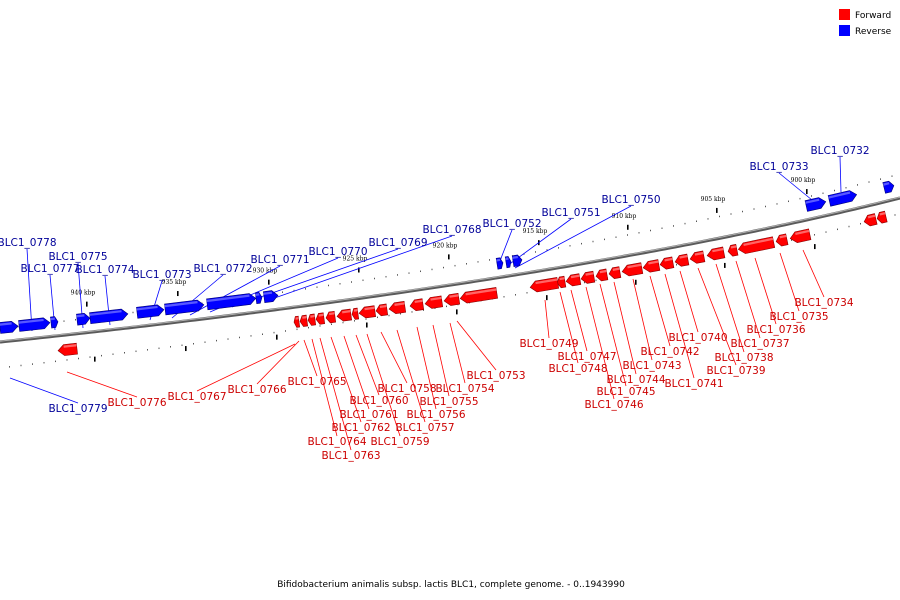 Image resolution: width=900 pixels, height=600 pixels. I want to click on gene-label-blc1-0742: BLC1_0742, so click(669, 352).